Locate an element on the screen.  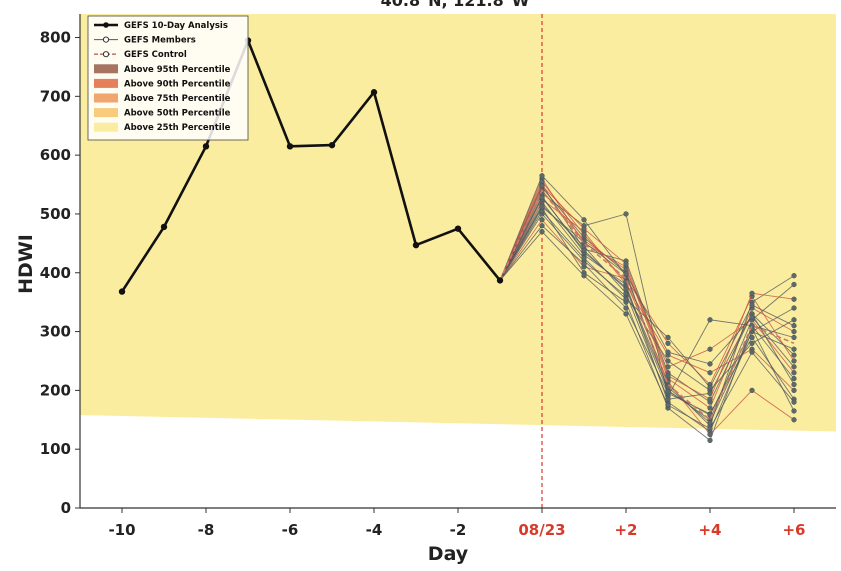
y-tick-label-400: 400 is located at coordinates (55, 273).